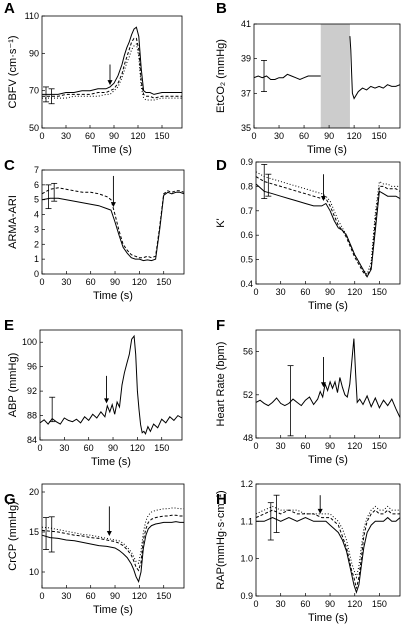 This screenshot has width=403, height=626. Describe the element at coordinates (246, 596) in the screenshot. I see `rap-ytick-label-0.9: 0.9` at that location.